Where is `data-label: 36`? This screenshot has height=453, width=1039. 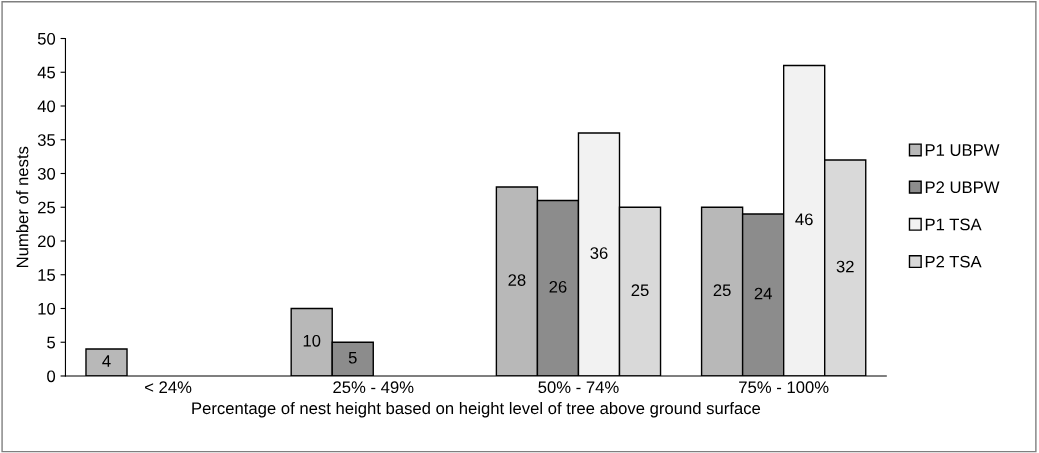
data-label: 36 is located at coordinates (599, 253).